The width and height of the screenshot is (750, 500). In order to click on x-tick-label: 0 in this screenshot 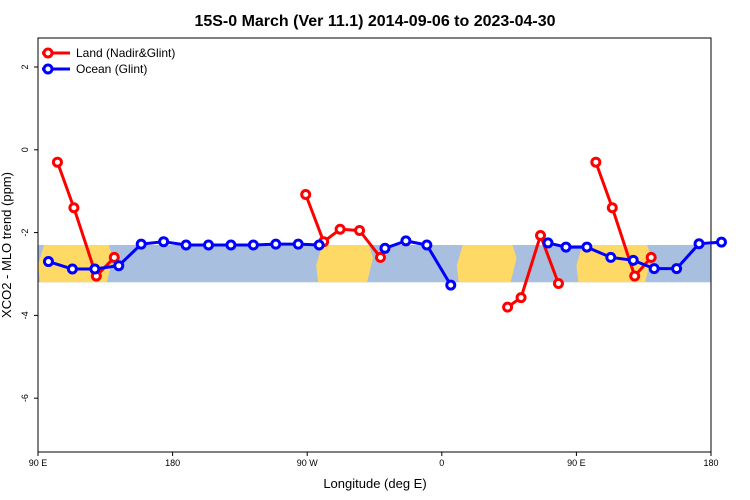, I will do `click(441, 463)`.